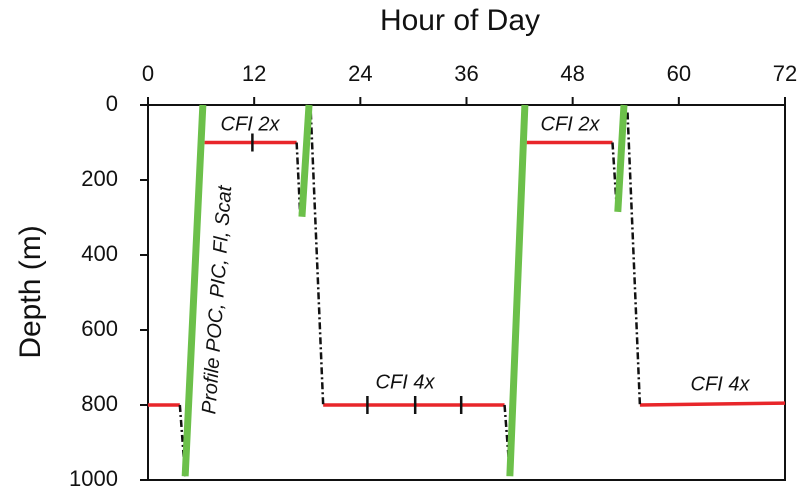 The width and height of the screenshot is (801, 492). Describe the element at coordinates (460, 20) in the screenshot. I see `x-axis-title: Hour of Day` at that location.